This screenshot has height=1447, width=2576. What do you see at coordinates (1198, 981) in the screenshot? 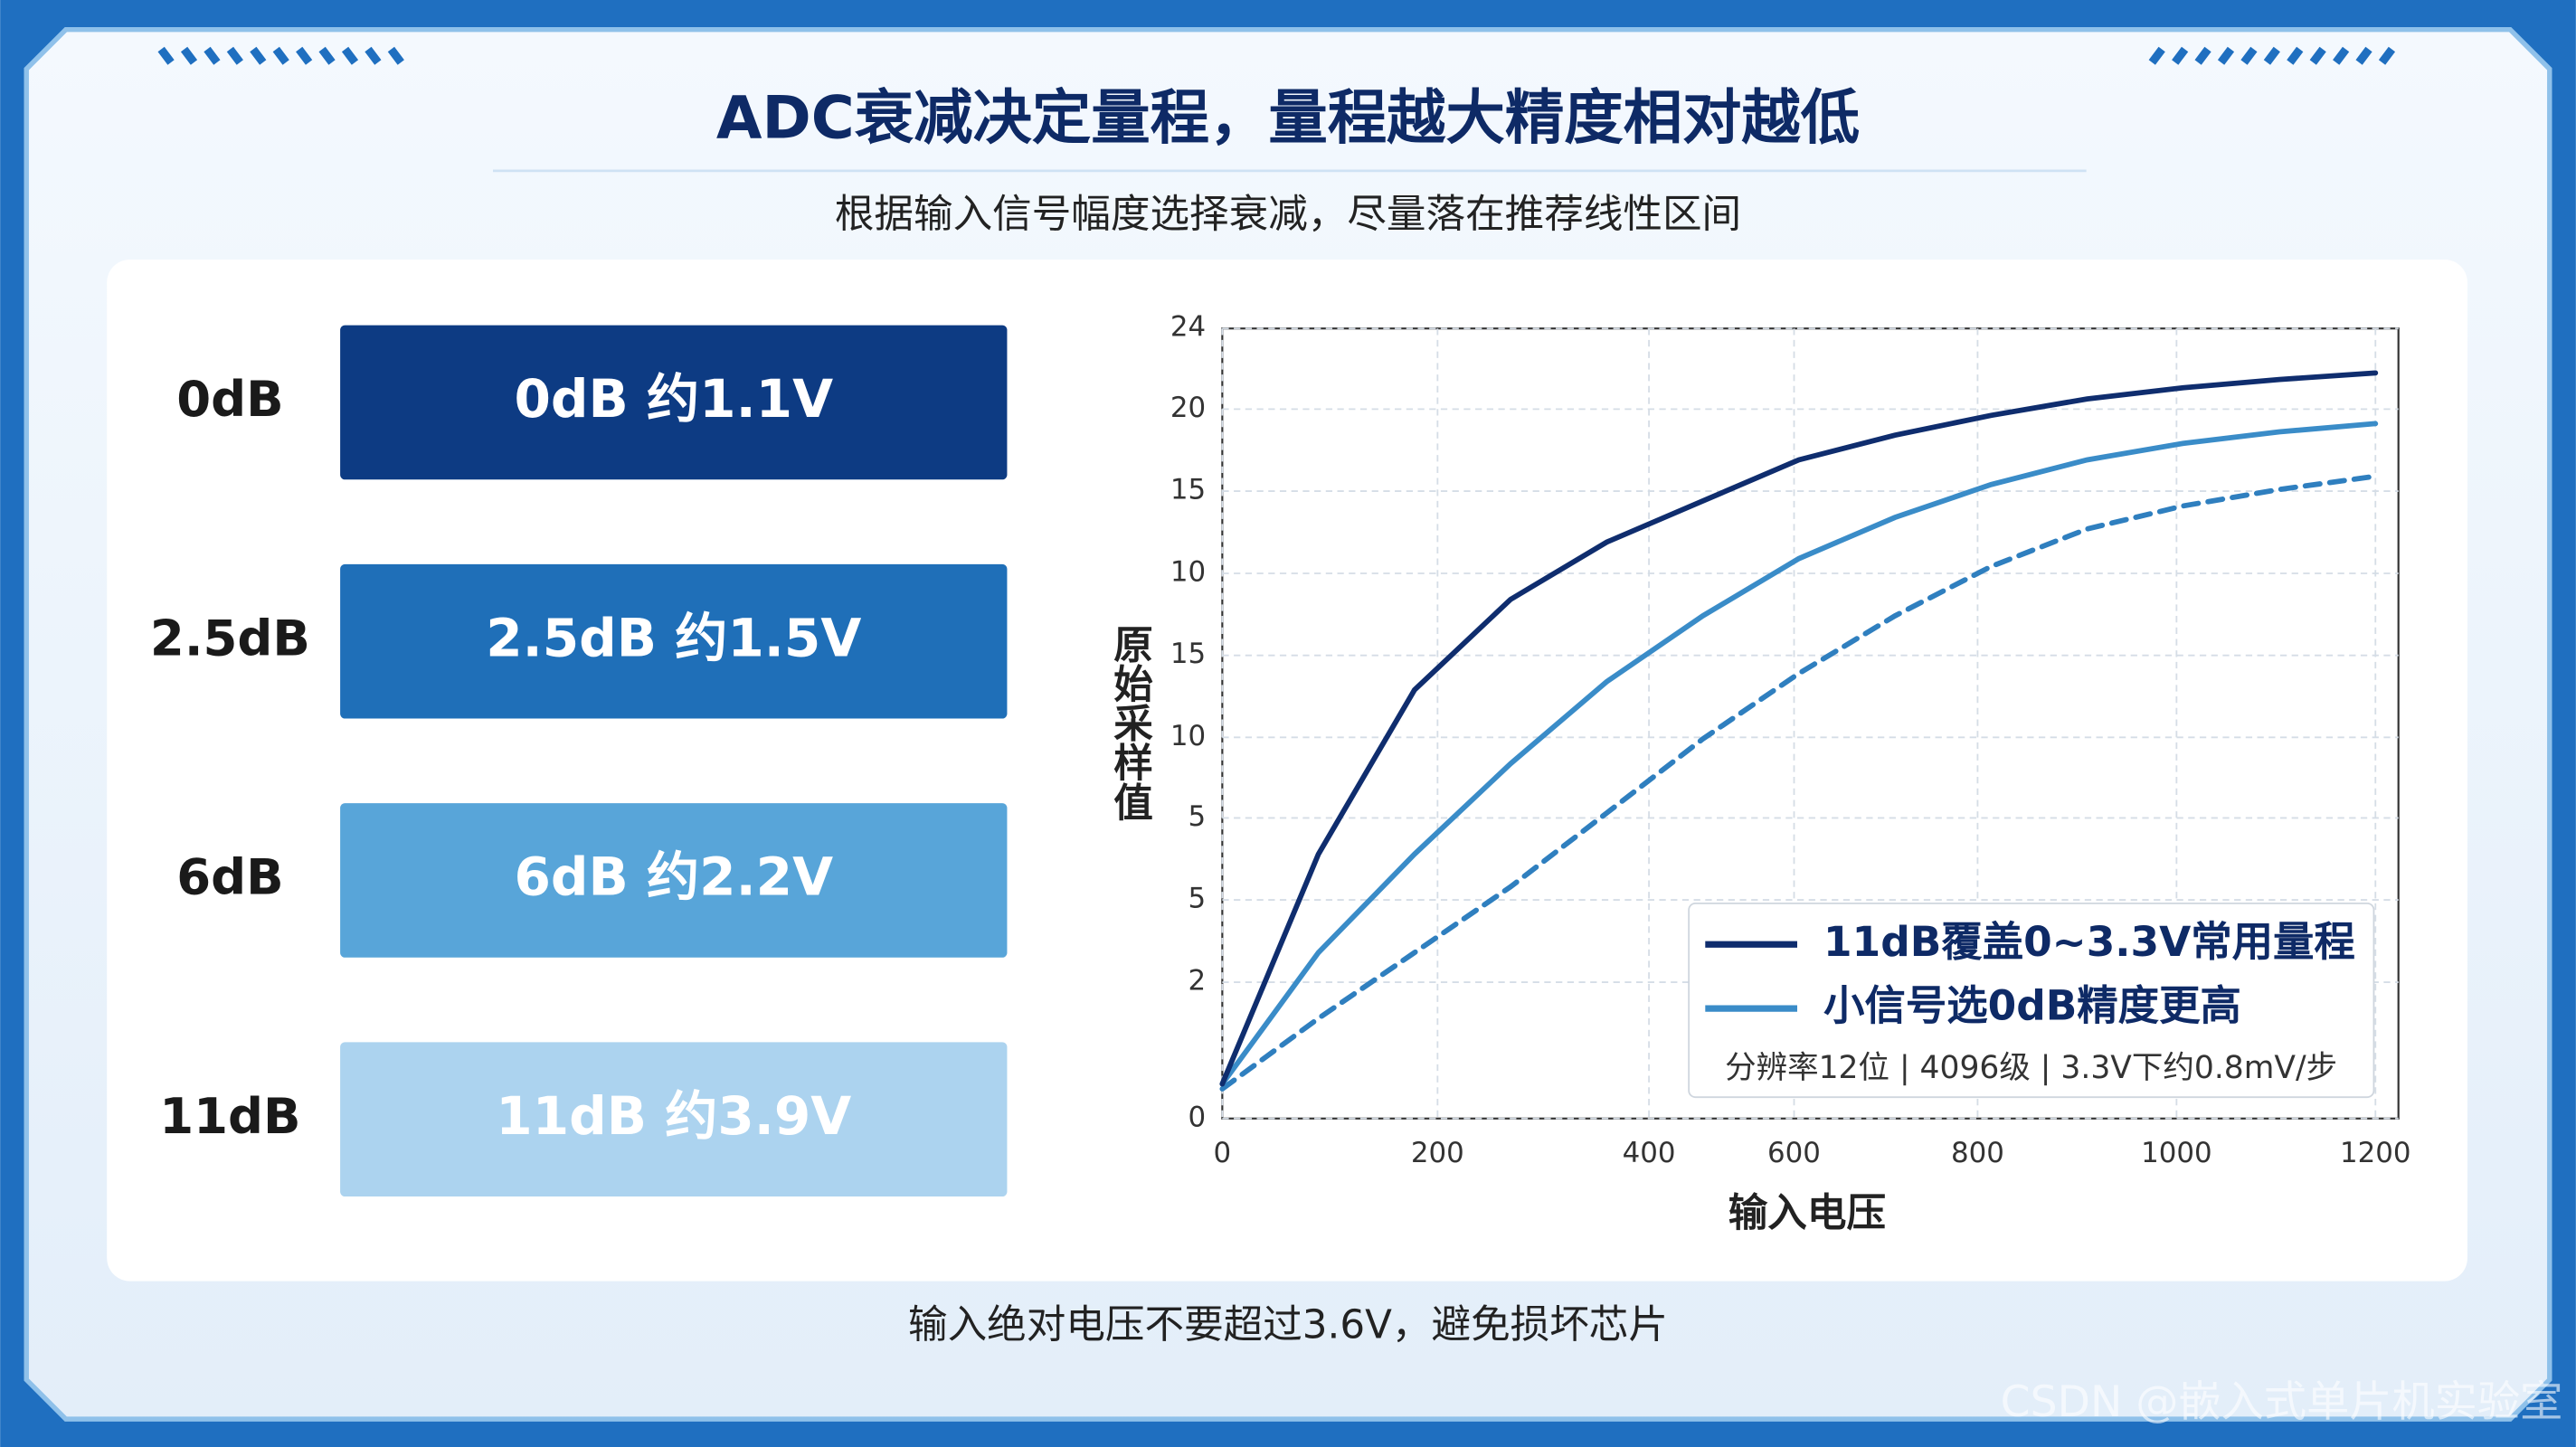
I see `y-tick-label: 2` at bounding box center [1198, 981].